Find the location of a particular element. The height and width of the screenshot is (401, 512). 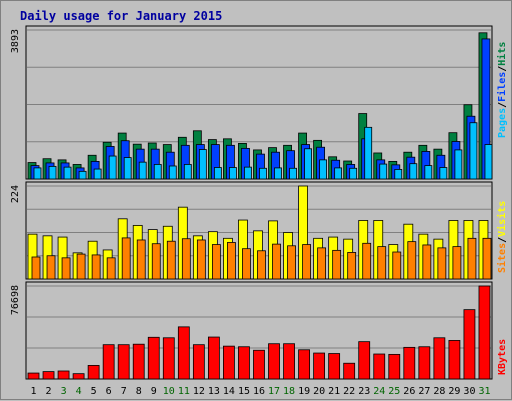

x-tick-label: 11 is located at coordinates (184, 391).